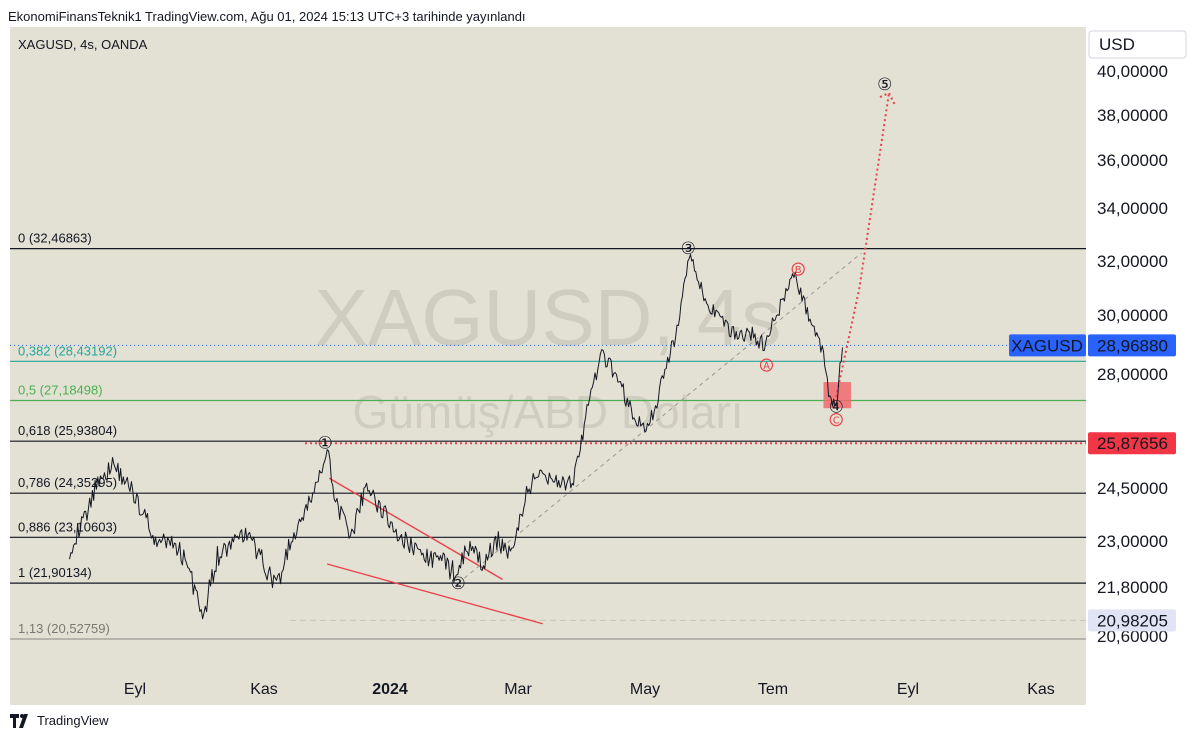 This screenshot has width=1200, height=741. What do you see at coordinates (435, 594) in the screenshot?
I see `wedge-lower-line` at bounding box center [435, 594].